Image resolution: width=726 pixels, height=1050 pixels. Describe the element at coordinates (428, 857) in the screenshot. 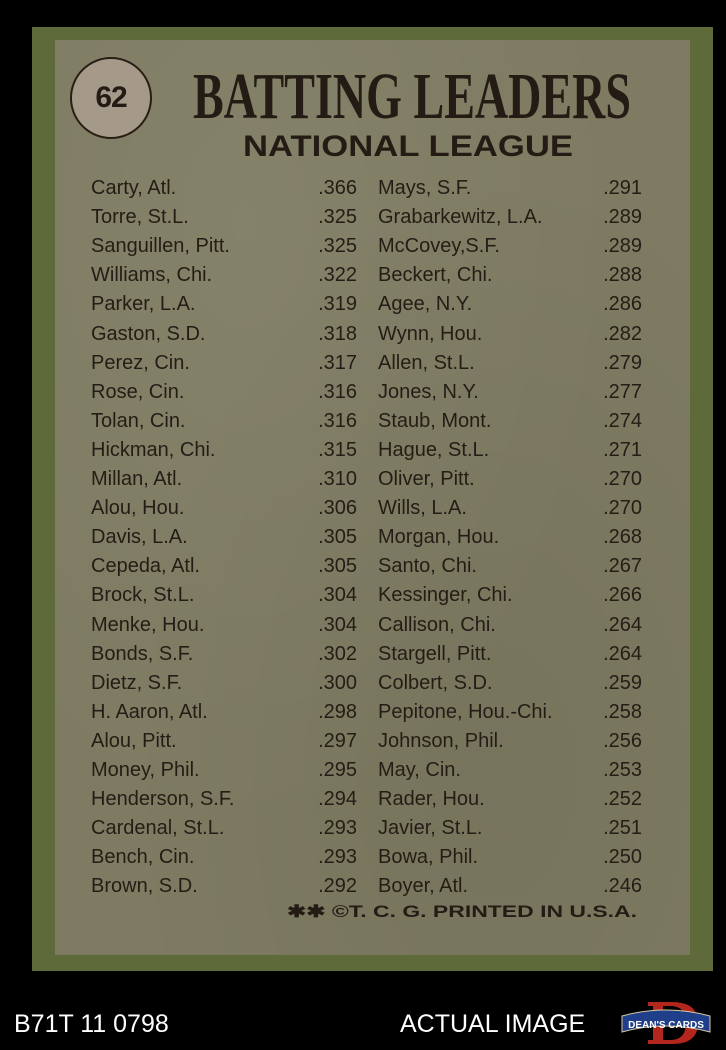

I see `player-name: Bowa, Phil.` at that location.